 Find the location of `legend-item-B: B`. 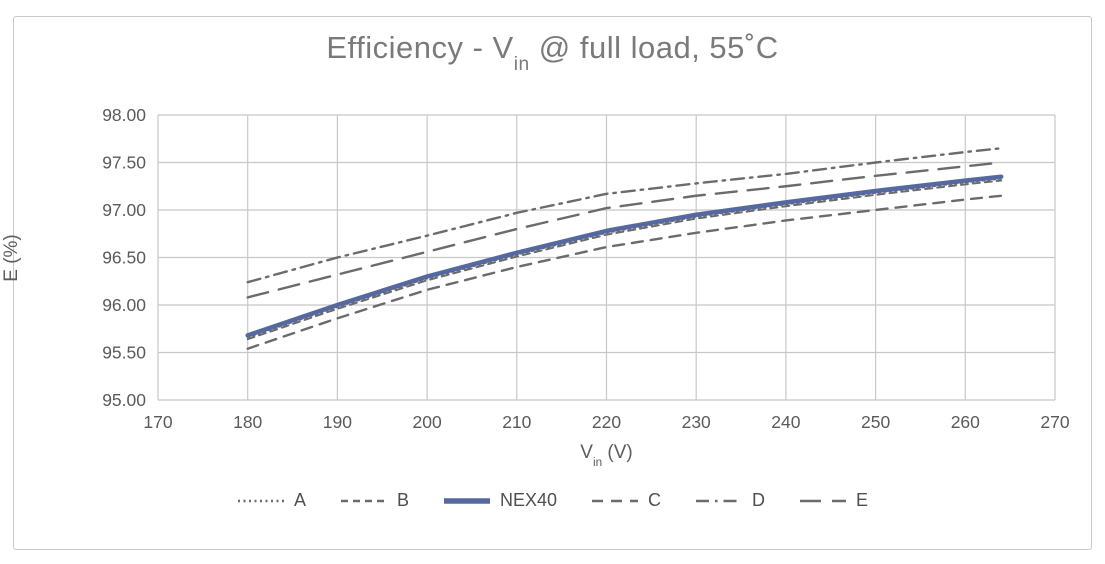

legend-item-B: B is located at coordinates (374, 500).